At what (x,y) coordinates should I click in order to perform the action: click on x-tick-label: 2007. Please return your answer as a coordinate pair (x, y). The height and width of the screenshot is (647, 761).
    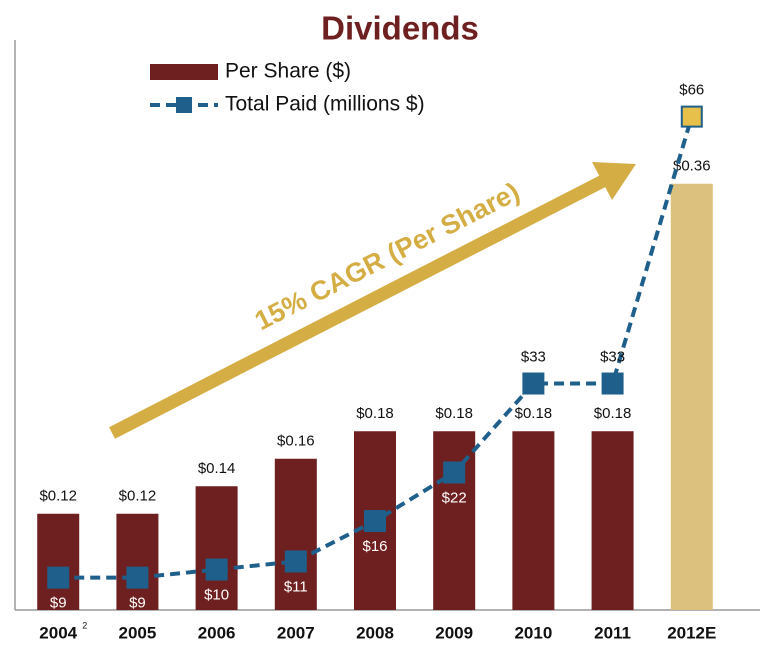
    Looking at the image, I should click on (296, 632).